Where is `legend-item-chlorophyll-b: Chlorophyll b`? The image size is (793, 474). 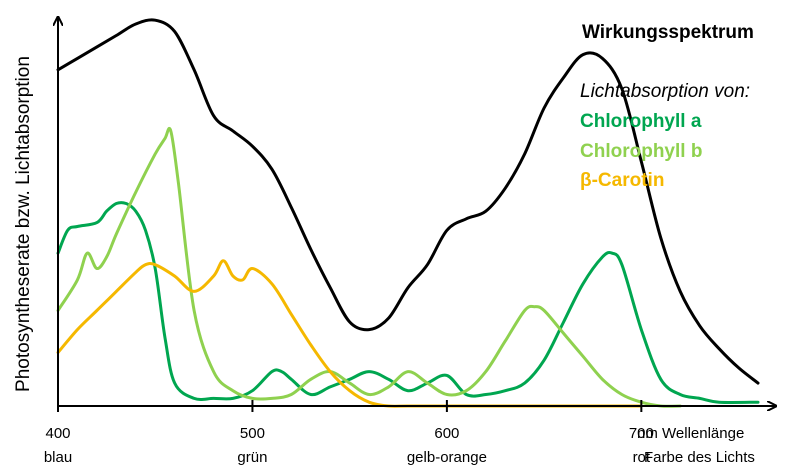
legend-item-chlorophyll-b: Chlorophyll b is located at coordinates (641, 151).